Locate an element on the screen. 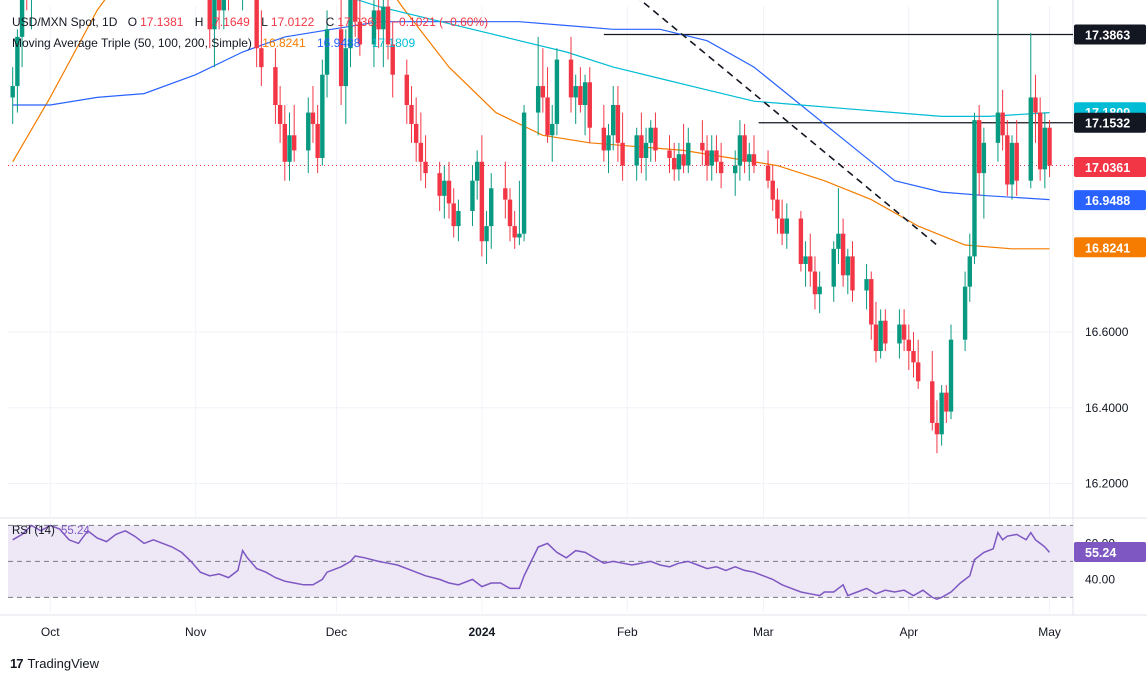 Image resolution: width=1147 pixels, height=683 pixels. ma200-value: 17.1809 is located at coordinates (393, 43).